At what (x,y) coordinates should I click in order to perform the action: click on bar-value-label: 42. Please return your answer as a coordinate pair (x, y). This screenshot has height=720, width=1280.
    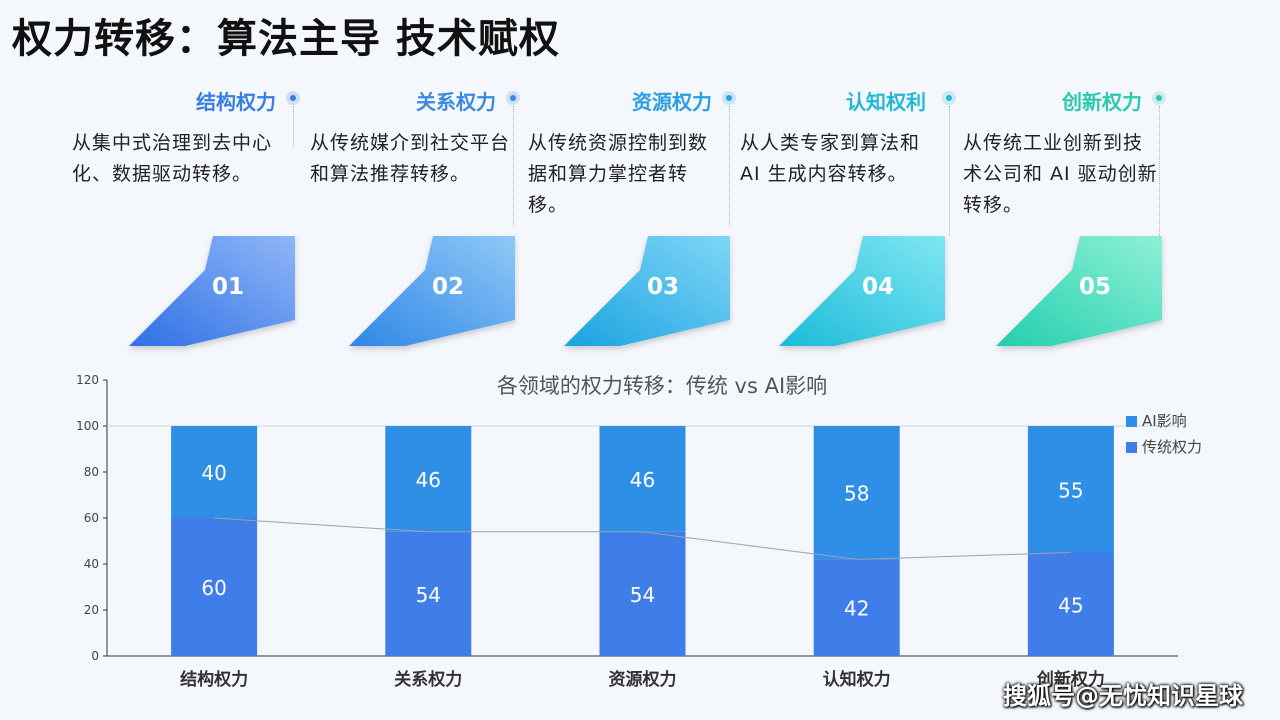
    Looking at the image, I should click on (856, 609).